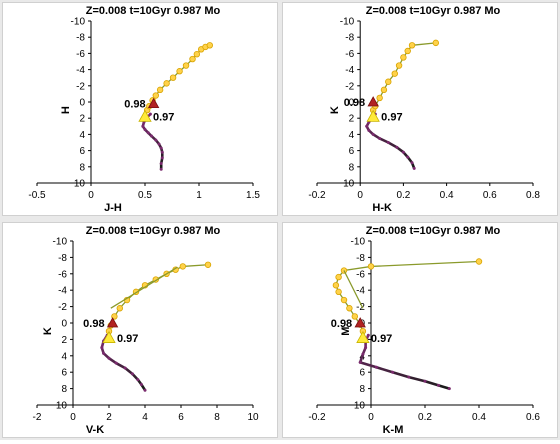 Image resolution: width=560 pixels, height=444 pixels. Describe the element at coordinates (60, 242) in the screenshot. I see `y-tick-label: -10` at that location.